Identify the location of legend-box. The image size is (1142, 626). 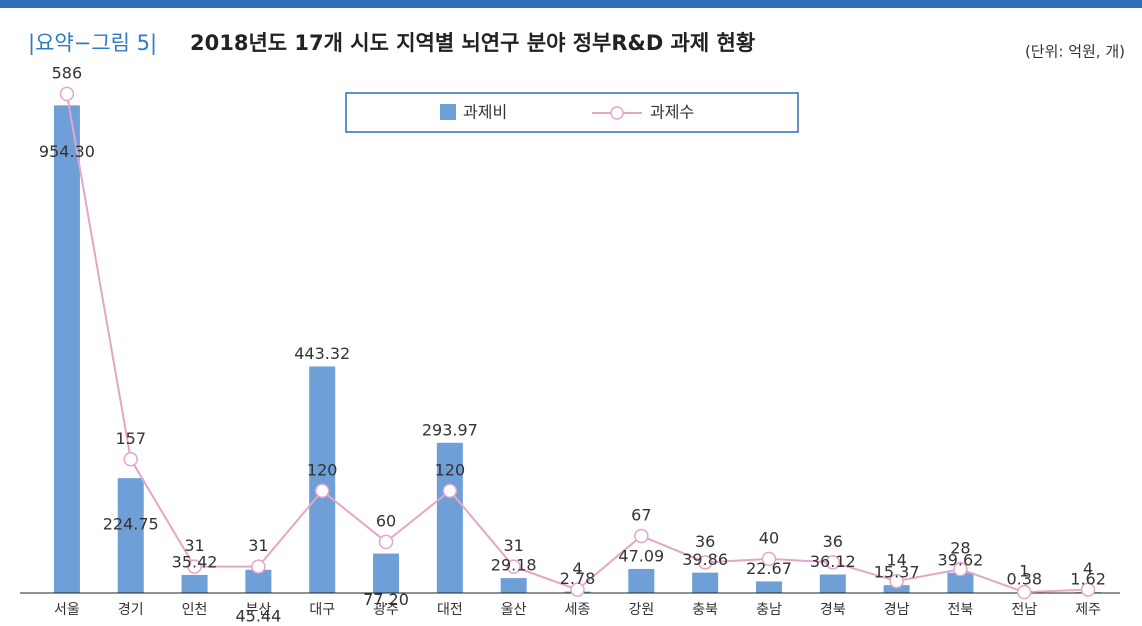
(572, 112).